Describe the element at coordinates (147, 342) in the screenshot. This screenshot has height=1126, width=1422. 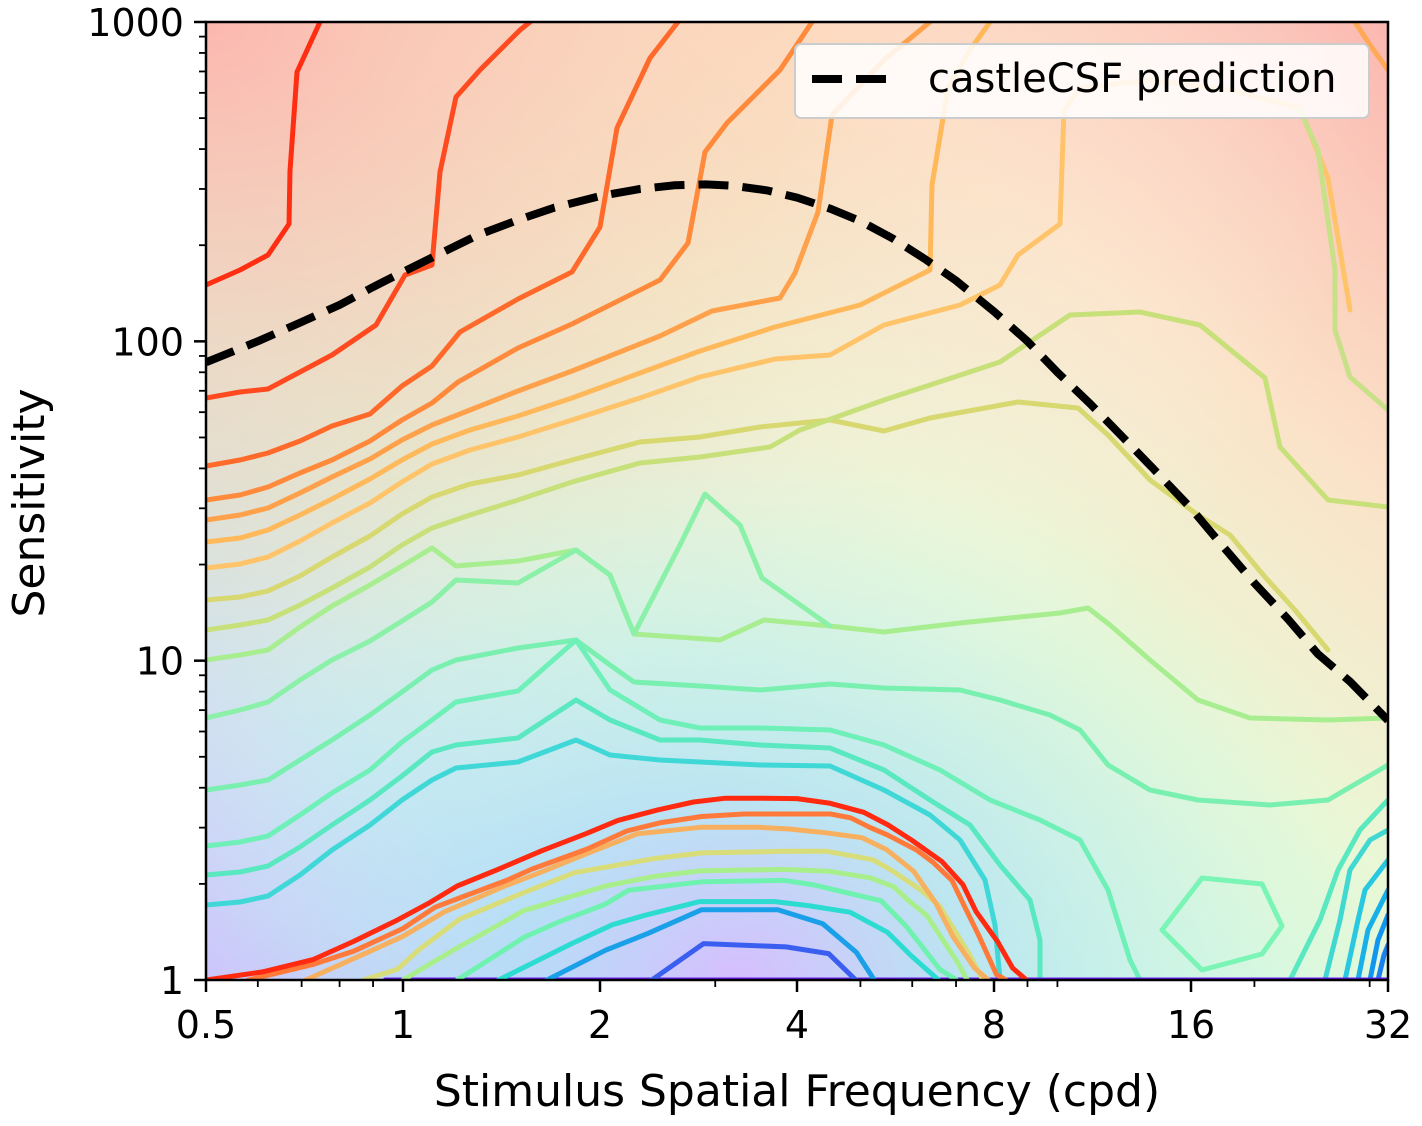
I see `y-tick-label: 100` at that location.